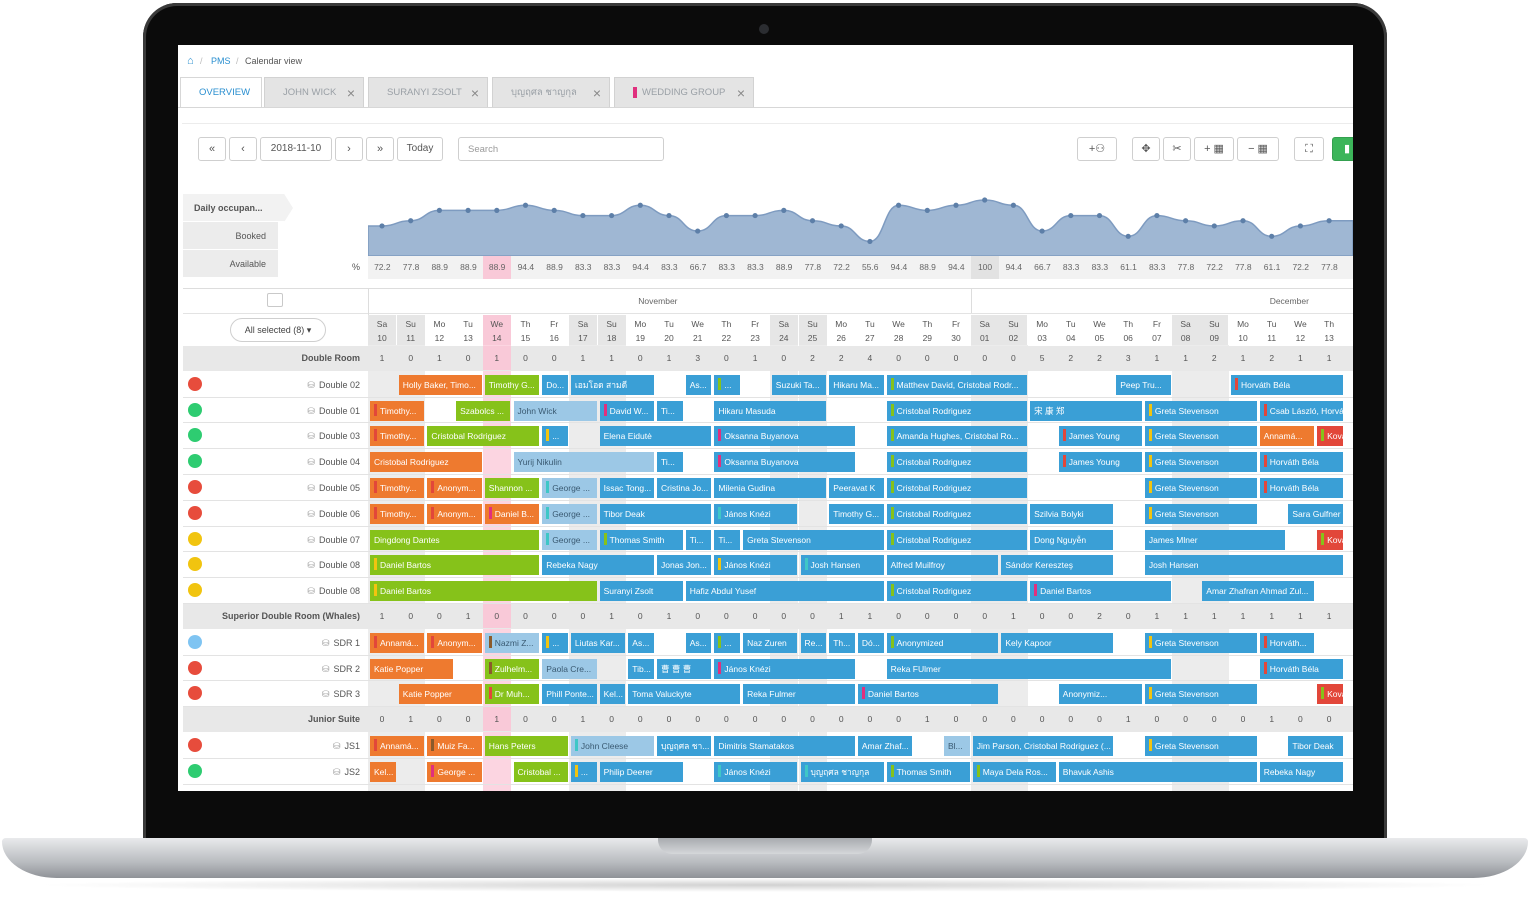 The height and width of the screenshot is (905, 1530). What do you see at coordinates (296, 149) in the screenshot?
I see `date-field: 2018-11-10` at bounding box center [296, 149].